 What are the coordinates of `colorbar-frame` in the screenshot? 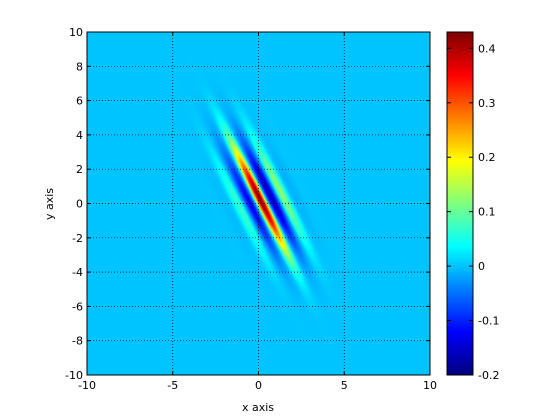 It's located at (460, 203).